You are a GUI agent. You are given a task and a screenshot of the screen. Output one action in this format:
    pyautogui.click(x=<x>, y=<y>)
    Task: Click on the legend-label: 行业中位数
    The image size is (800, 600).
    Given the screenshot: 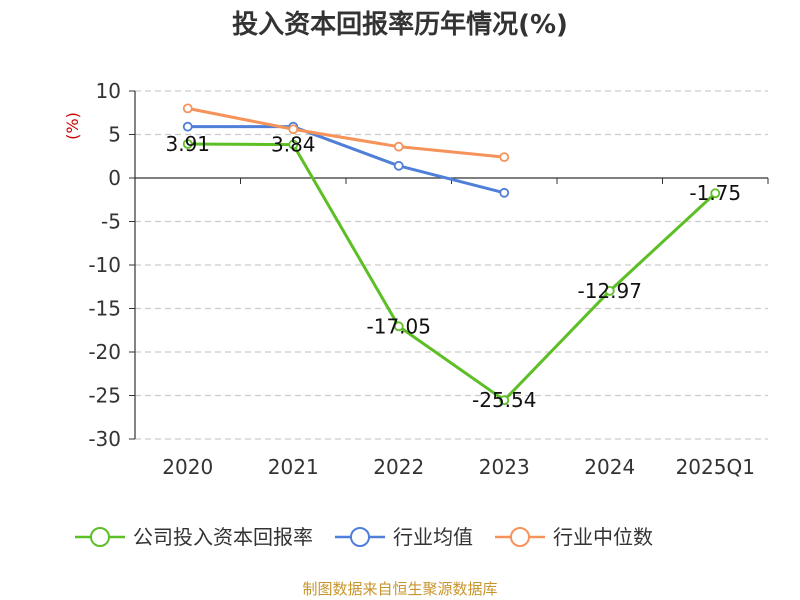 What is the action you would take?
    pyautogui.click(x=603, y=537)
    